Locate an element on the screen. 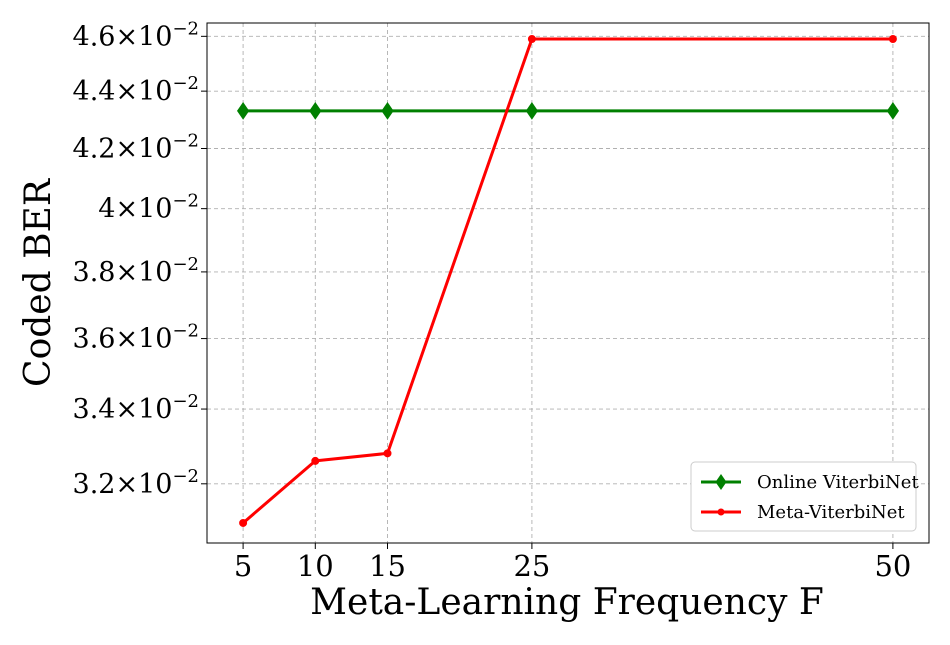 This screenshot has height=645, width=950. x-axis-label: Meta-Learning Frequency F is located at coordinates (567, 602).